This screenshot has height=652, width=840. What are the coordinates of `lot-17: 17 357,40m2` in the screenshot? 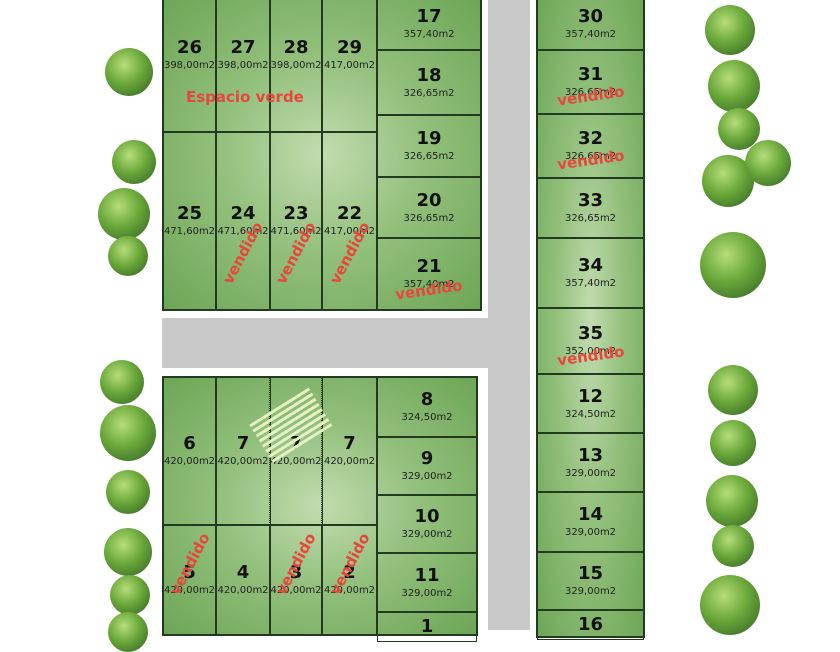 It's located at (429, 25).